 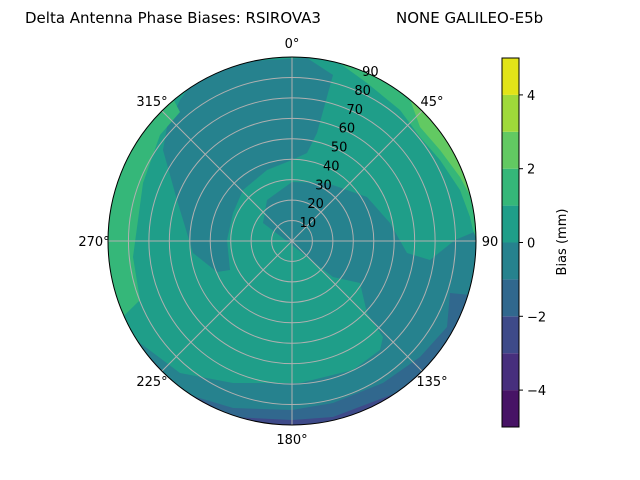 I want to click on r-tick-label: 60, so click(x=347, y=129).